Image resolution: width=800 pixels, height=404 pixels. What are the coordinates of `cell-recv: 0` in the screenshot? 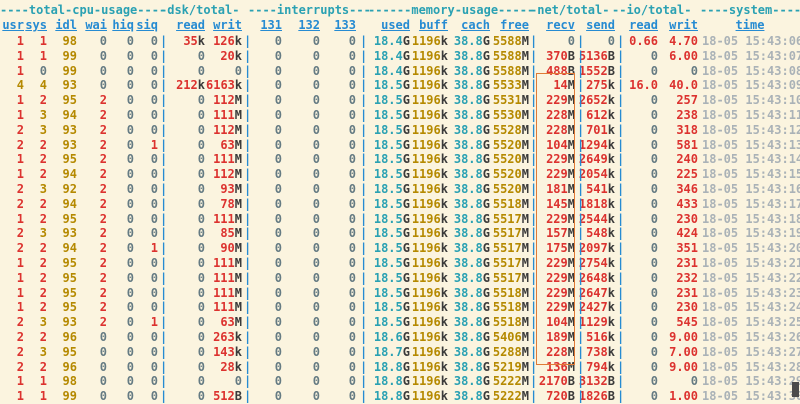 It's located at (571, 41).